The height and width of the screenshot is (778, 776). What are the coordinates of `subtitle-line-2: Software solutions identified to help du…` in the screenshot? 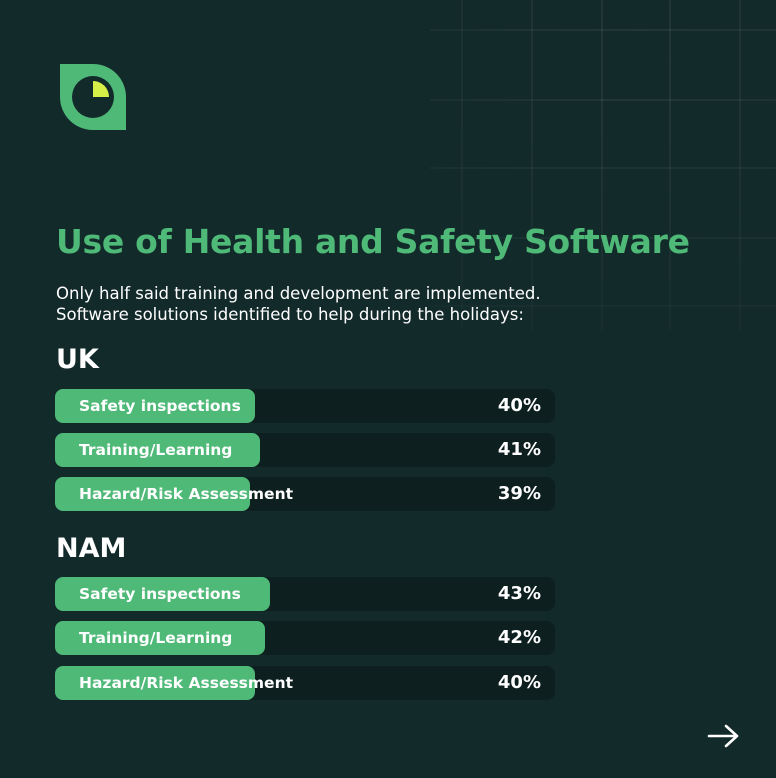 It's located at (290, 314).